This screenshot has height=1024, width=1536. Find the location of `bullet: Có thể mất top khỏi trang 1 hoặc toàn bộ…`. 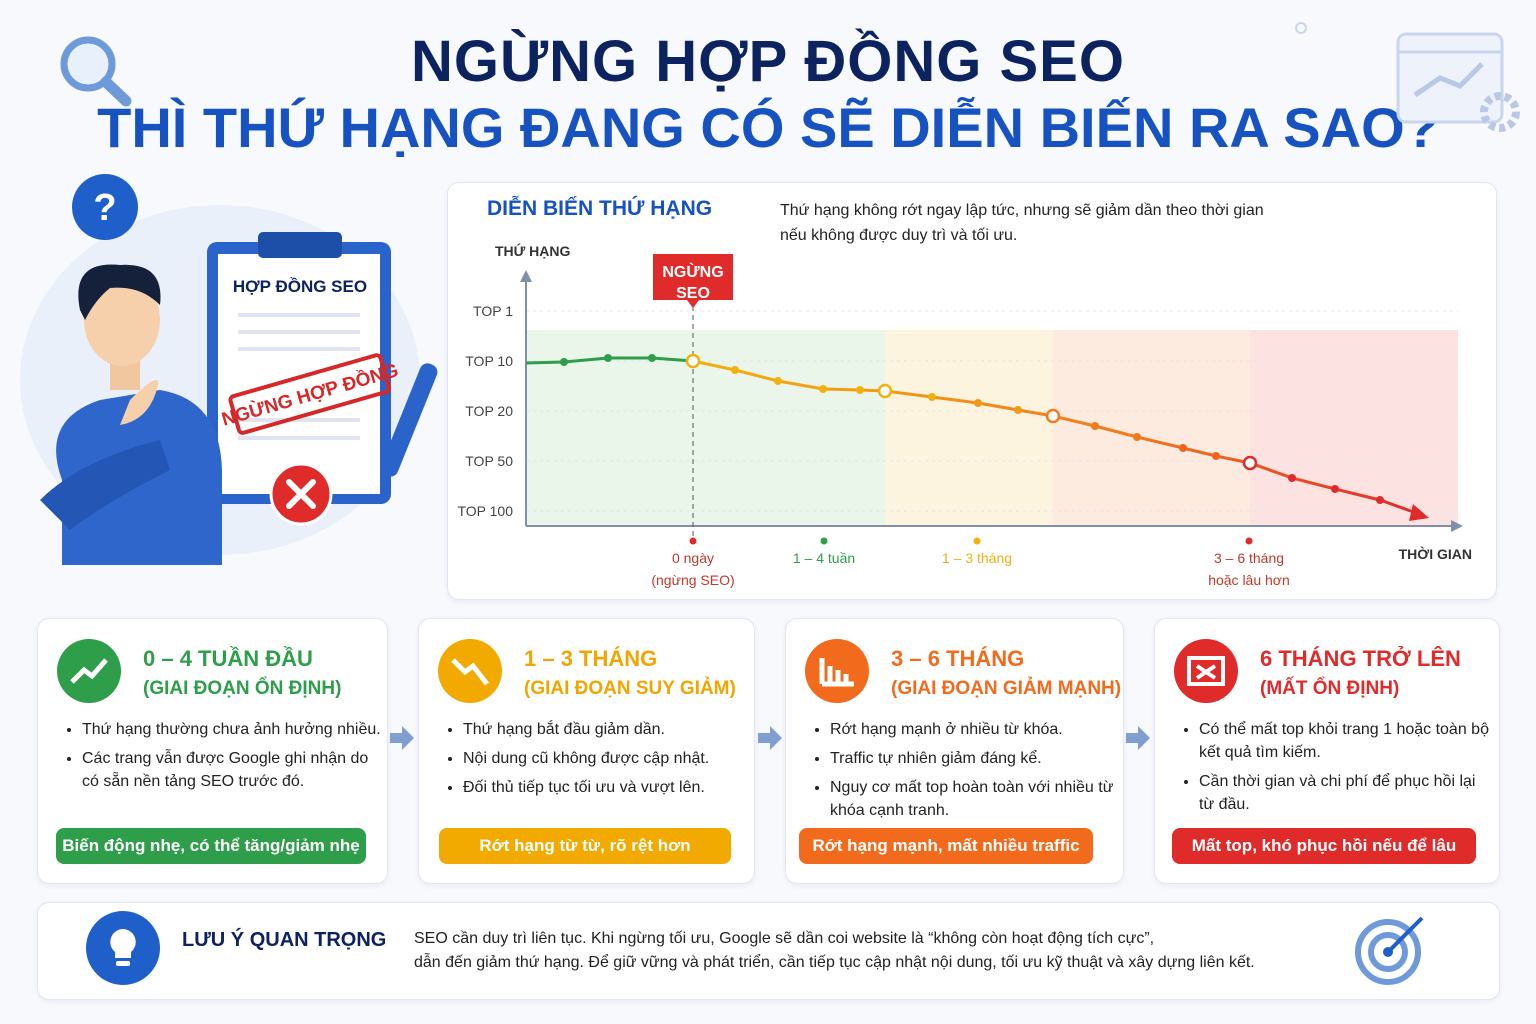

bullet: Có thể mất top khỏi trang 1 hoặc toàn bộ… is located at coordinates (1347, 741).